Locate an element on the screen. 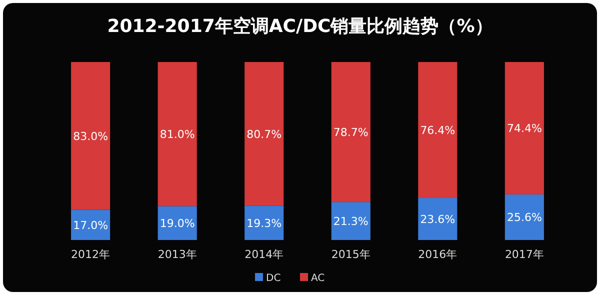 This screenshot has height=295, width=600. legend-label: AC is located at coordinates (318, 278).